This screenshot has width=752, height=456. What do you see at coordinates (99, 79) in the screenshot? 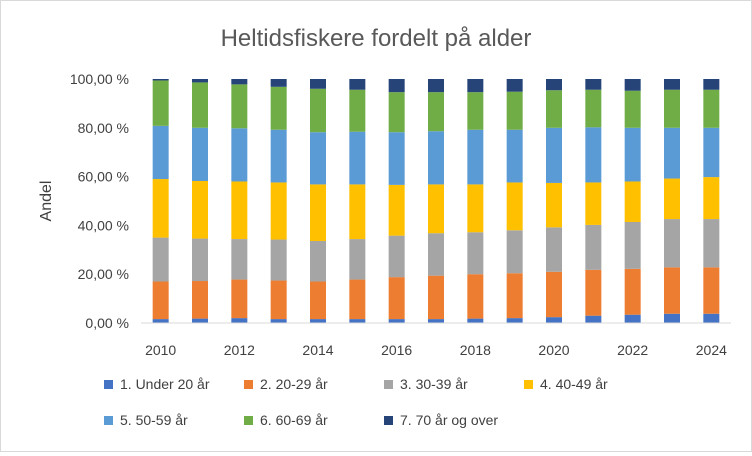
I see `y-tick-label: 100,00 %` at bounding box center [99, 79].